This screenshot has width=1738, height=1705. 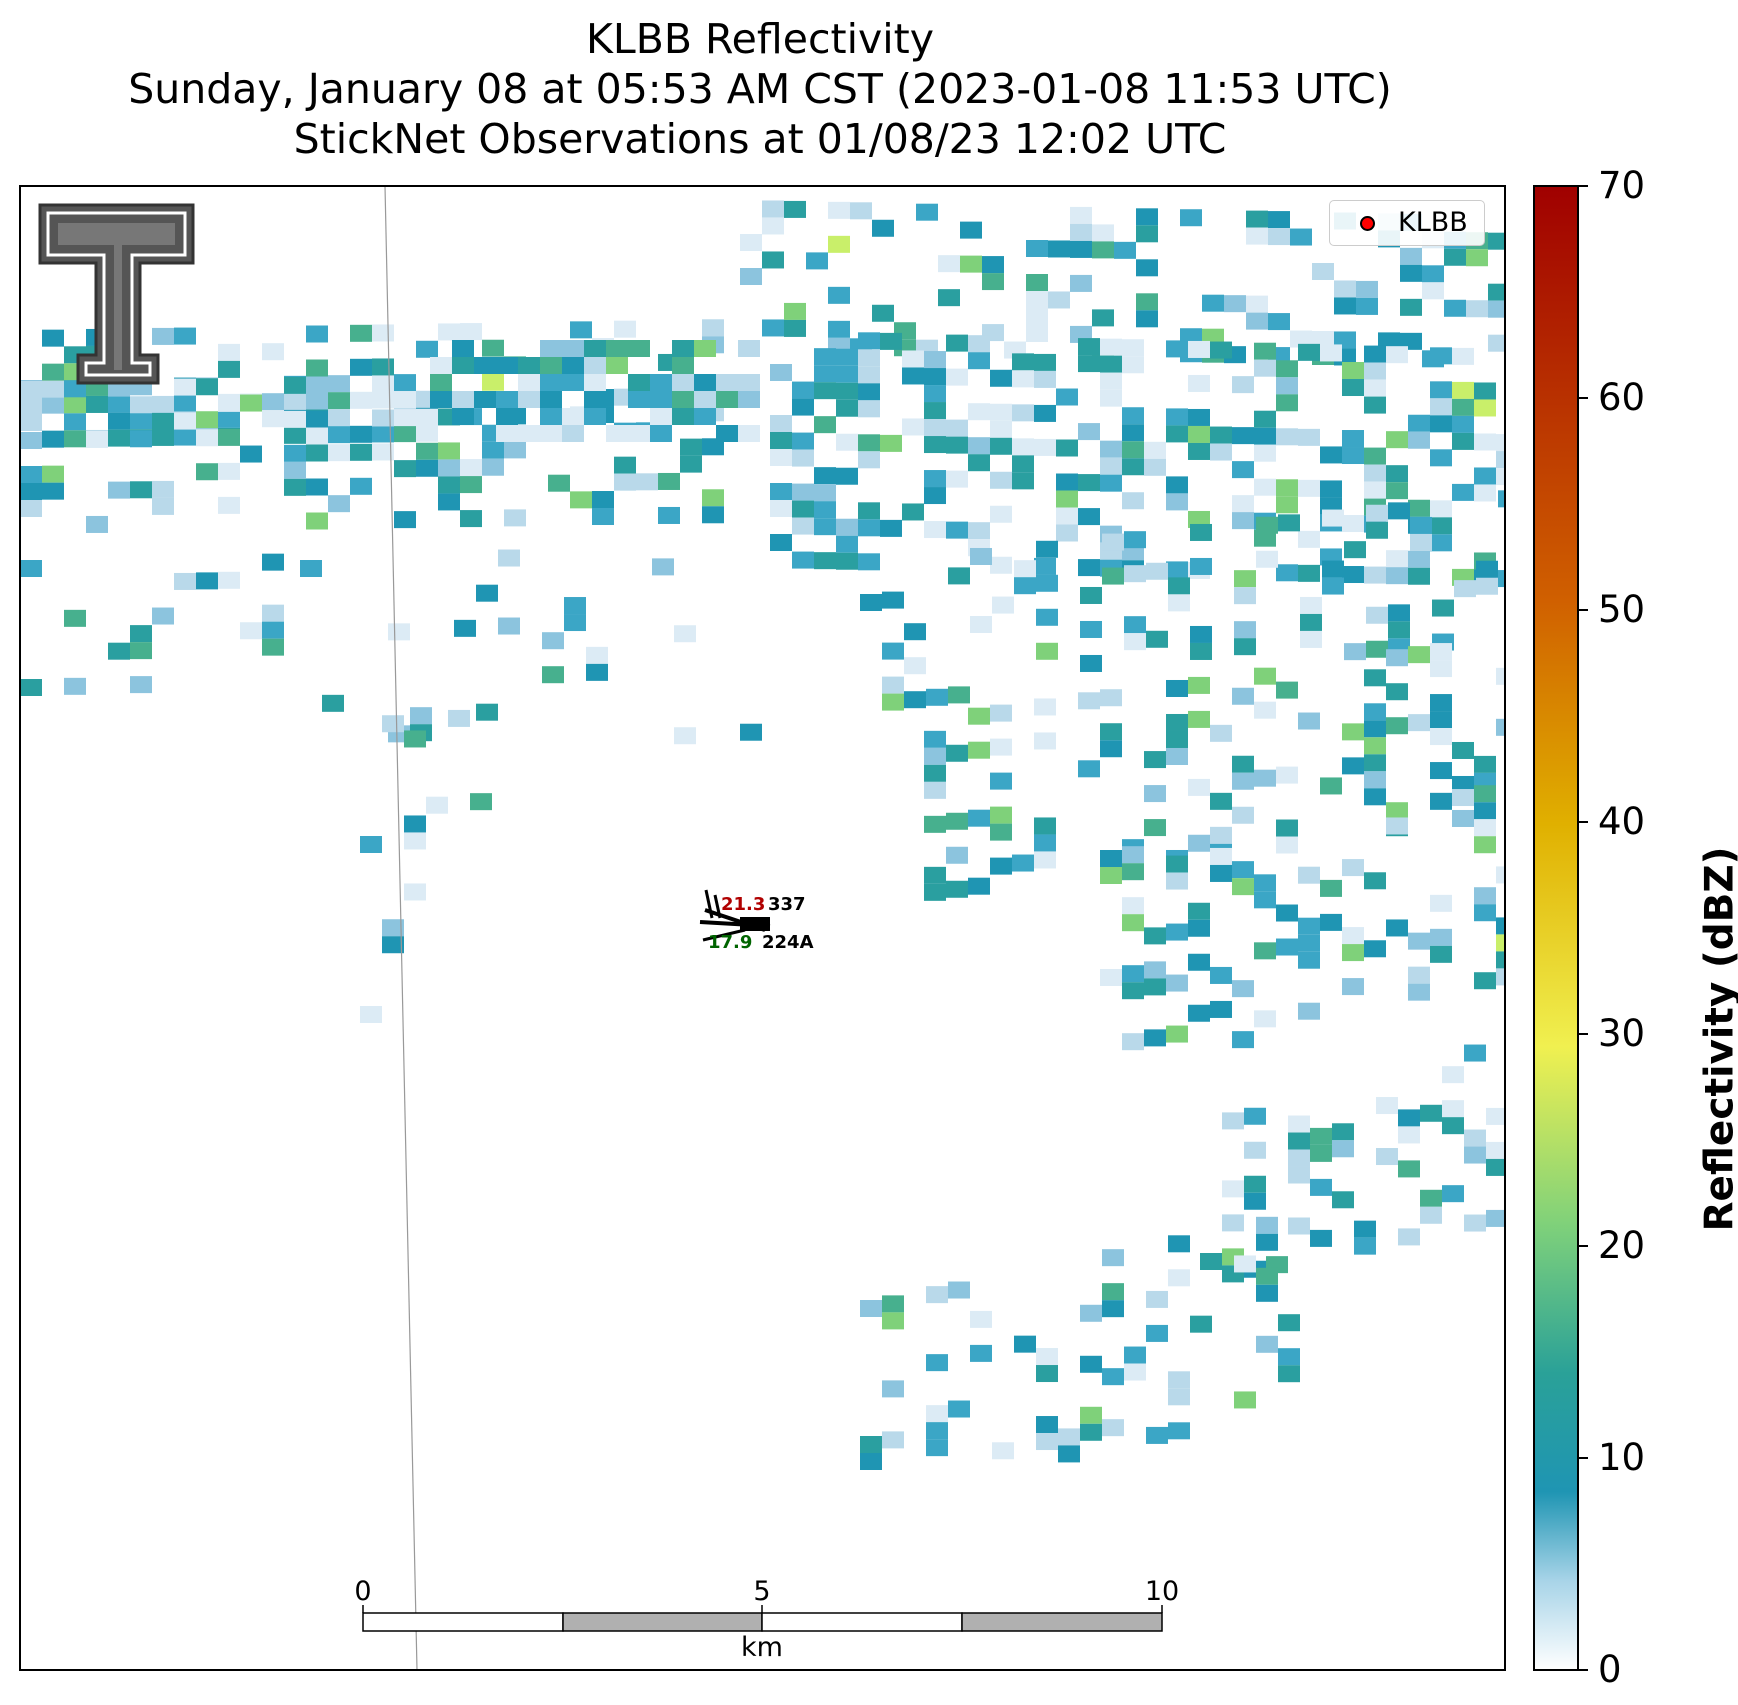 What do you see at coordinates (1622, 185) in the screenshot?
I see `colorbar-tick-label: 70` at bounding box center [1622, 185].